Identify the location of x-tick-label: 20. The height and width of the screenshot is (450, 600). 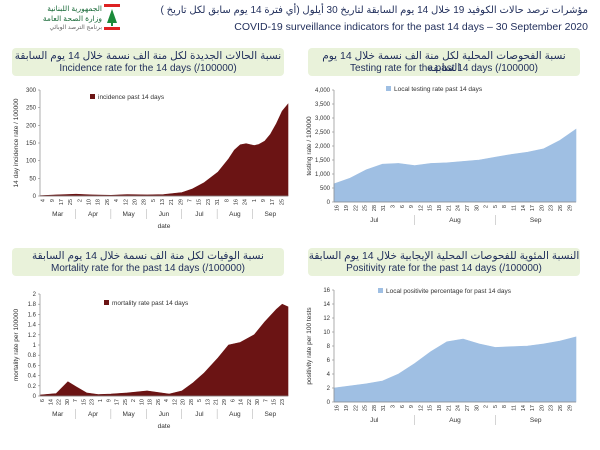
(542, 208).